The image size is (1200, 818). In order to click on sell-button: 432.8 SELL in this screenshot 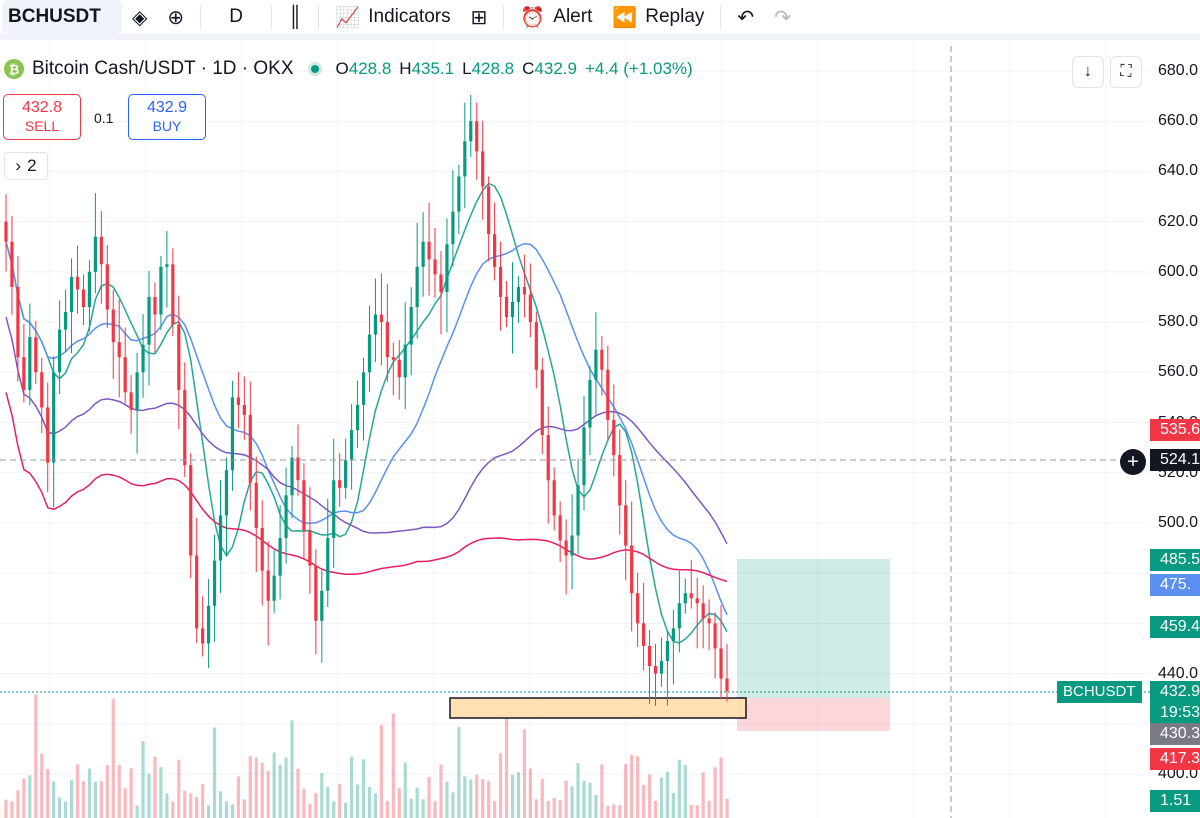, I will do `click(42, 117)`.